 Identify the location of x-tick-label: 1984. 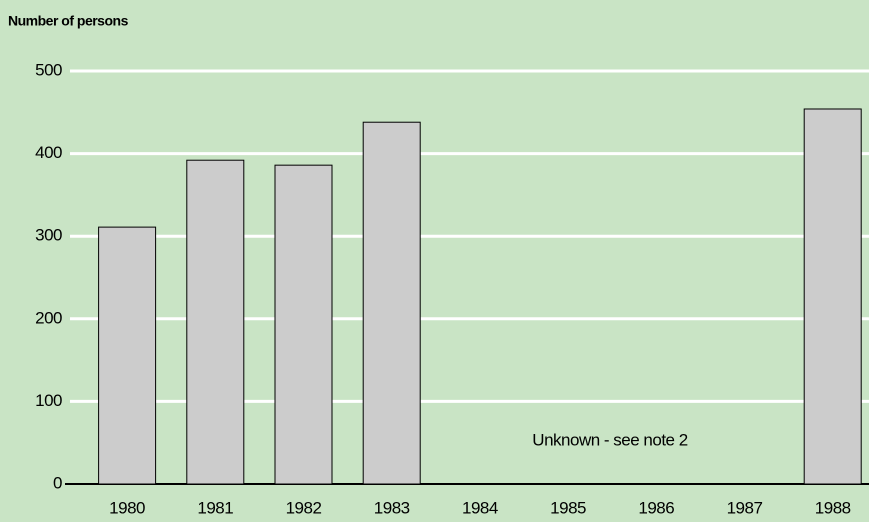
(480, 507).